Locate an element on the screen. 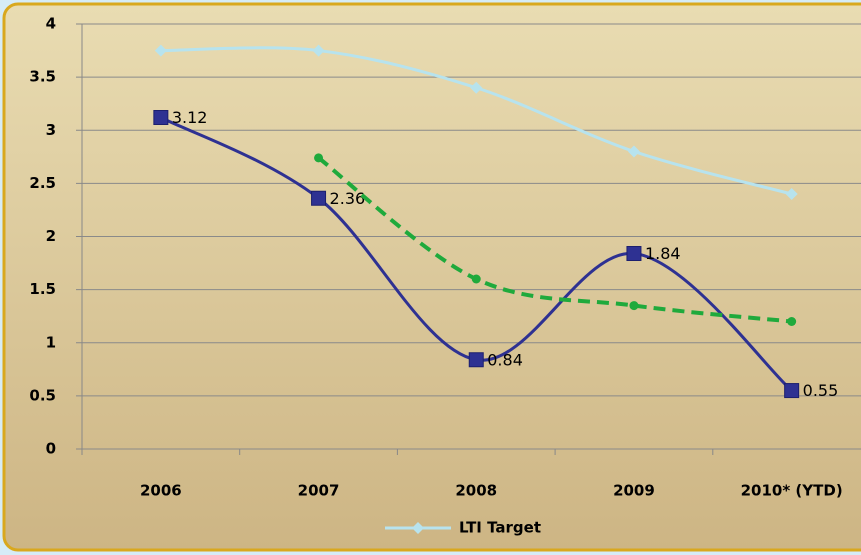 This screenshot has height=555, width=861. x-tick-label: 2010* (YTD) is located at coordinates (792, 491).